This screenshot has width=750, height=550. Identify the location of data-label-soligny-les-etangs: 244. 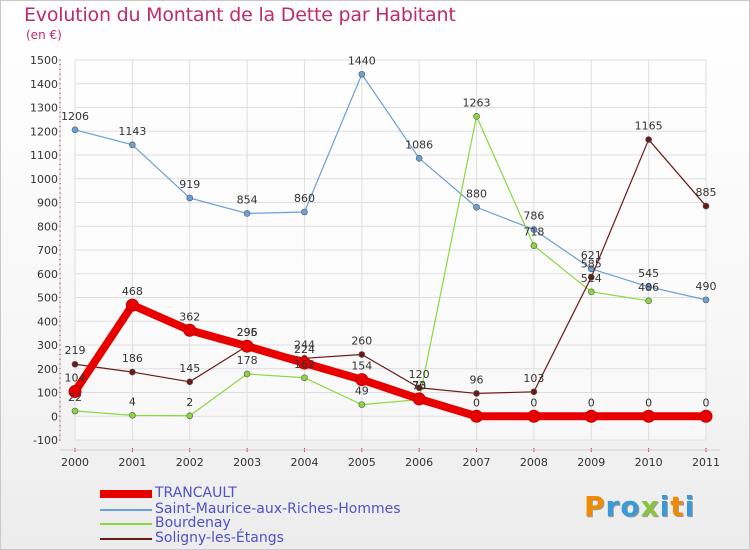
(304, 344).